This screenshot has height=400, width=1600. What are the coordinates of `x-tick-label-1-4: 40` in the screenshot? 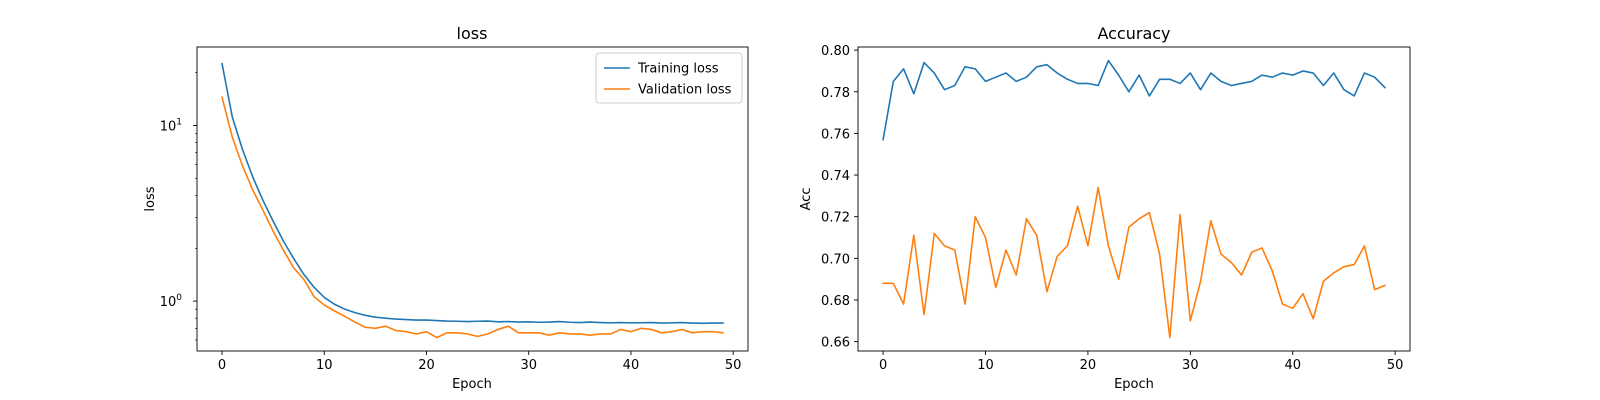 It's located at (1292, 365).